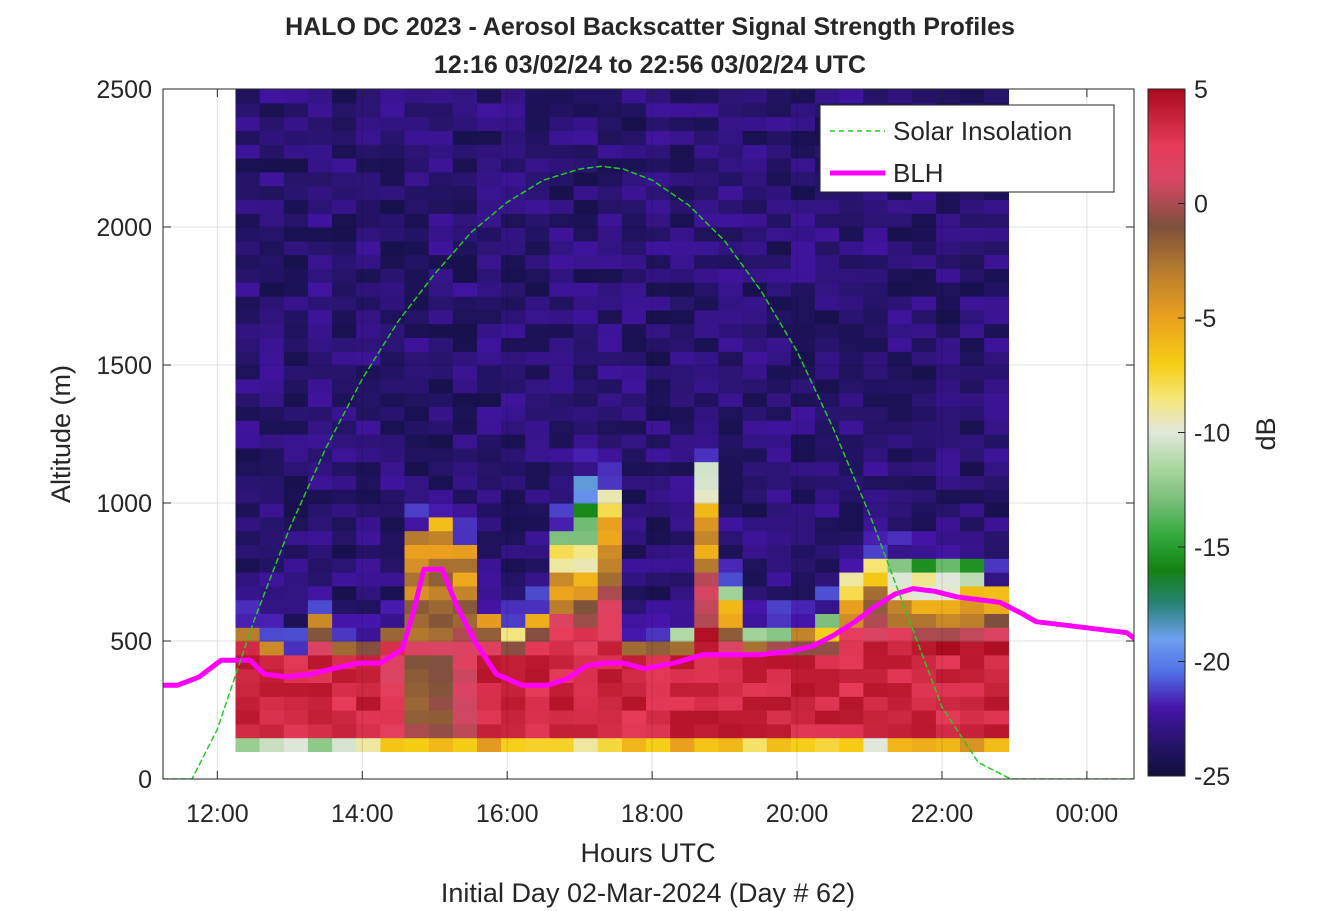 Image resolution: width=1343 pixels, height=911 pixels. I want to click on y-axis-label: Altitude (m), so click(61, 434).